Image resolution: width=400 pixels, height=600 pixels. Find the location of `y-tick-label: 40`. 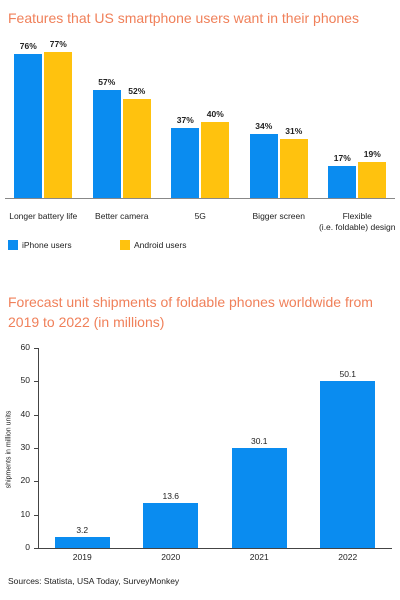

y-tick-label: 40 is located at coordinates (25, 413).